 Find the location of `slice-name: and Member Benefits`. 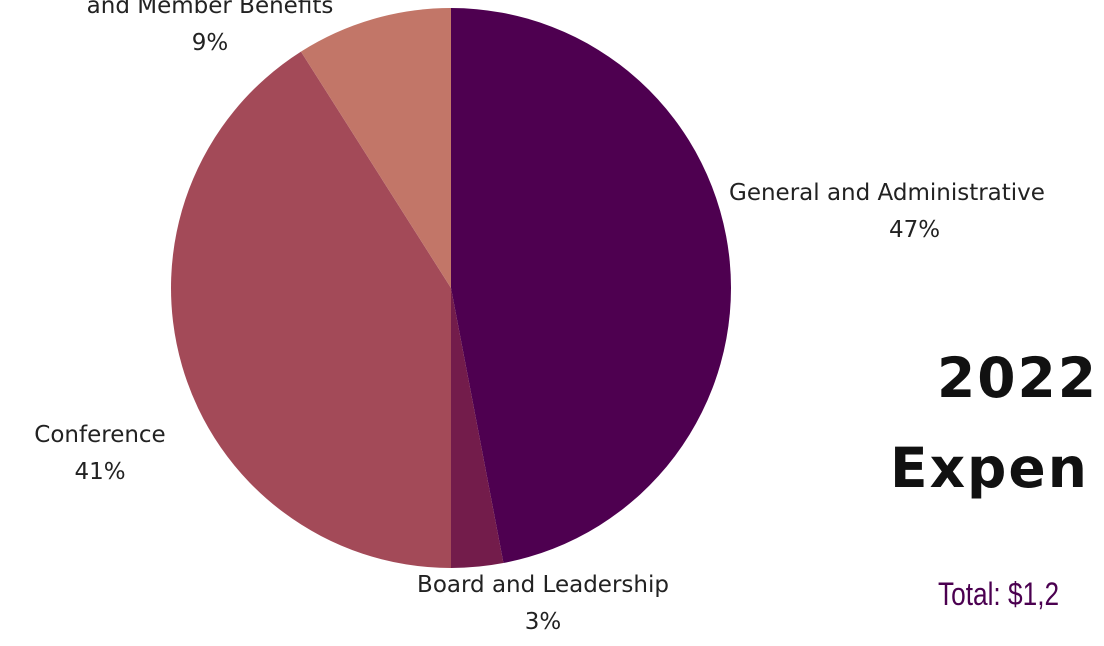

slice-name: and Member Benefits is located at coordinates (210, 9).